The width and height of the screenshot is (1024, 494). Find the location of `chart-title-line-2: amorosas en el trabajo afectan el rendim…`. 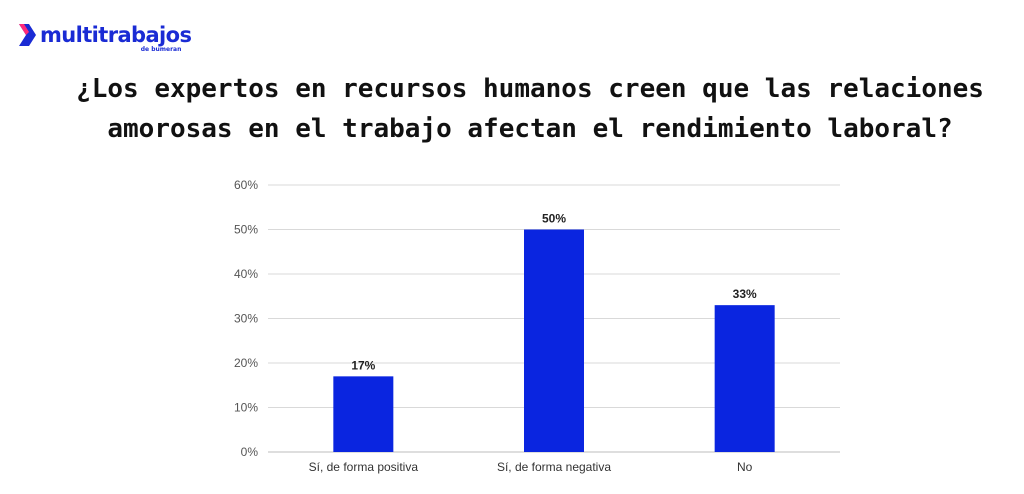

chart-title-line-2: amorosas en el trabajo afectan el rendim… is located at coordinates (530, 129).